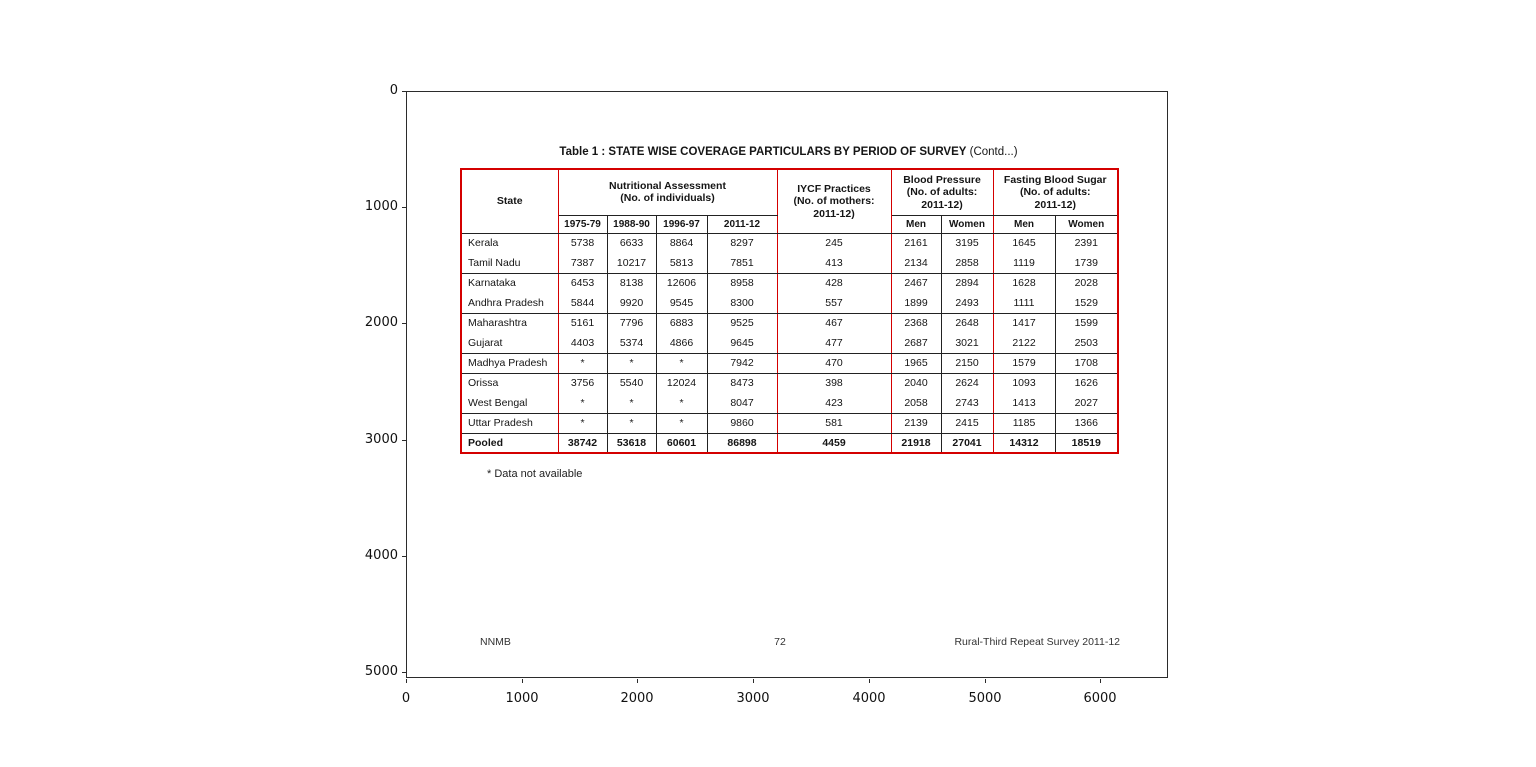 The image size is (1536, 767). I want to click on value-cell: 1626, so click(1086, 383).